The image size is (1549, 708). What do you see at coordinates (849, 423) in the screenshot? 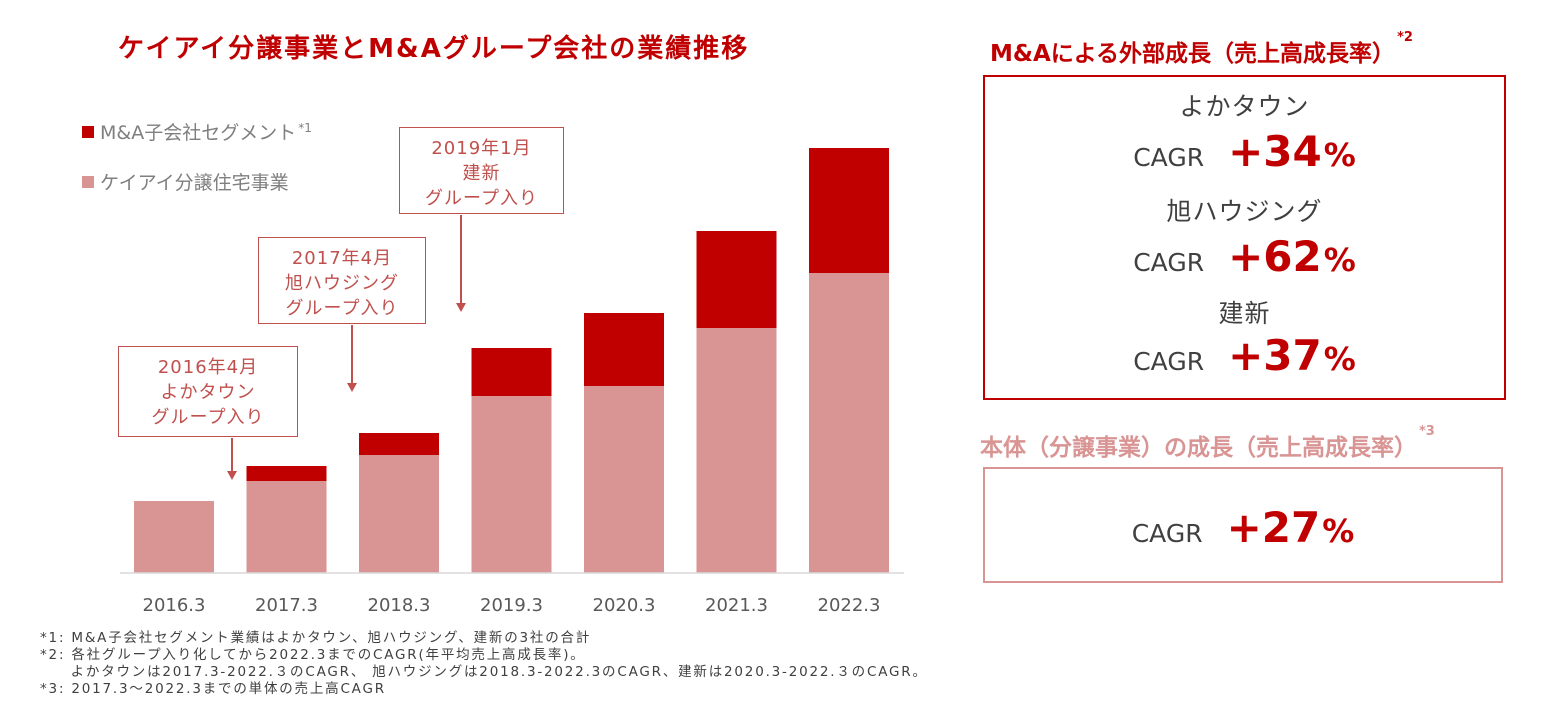
I see `bar-core-2022.3` at bounding box center [849, 423].